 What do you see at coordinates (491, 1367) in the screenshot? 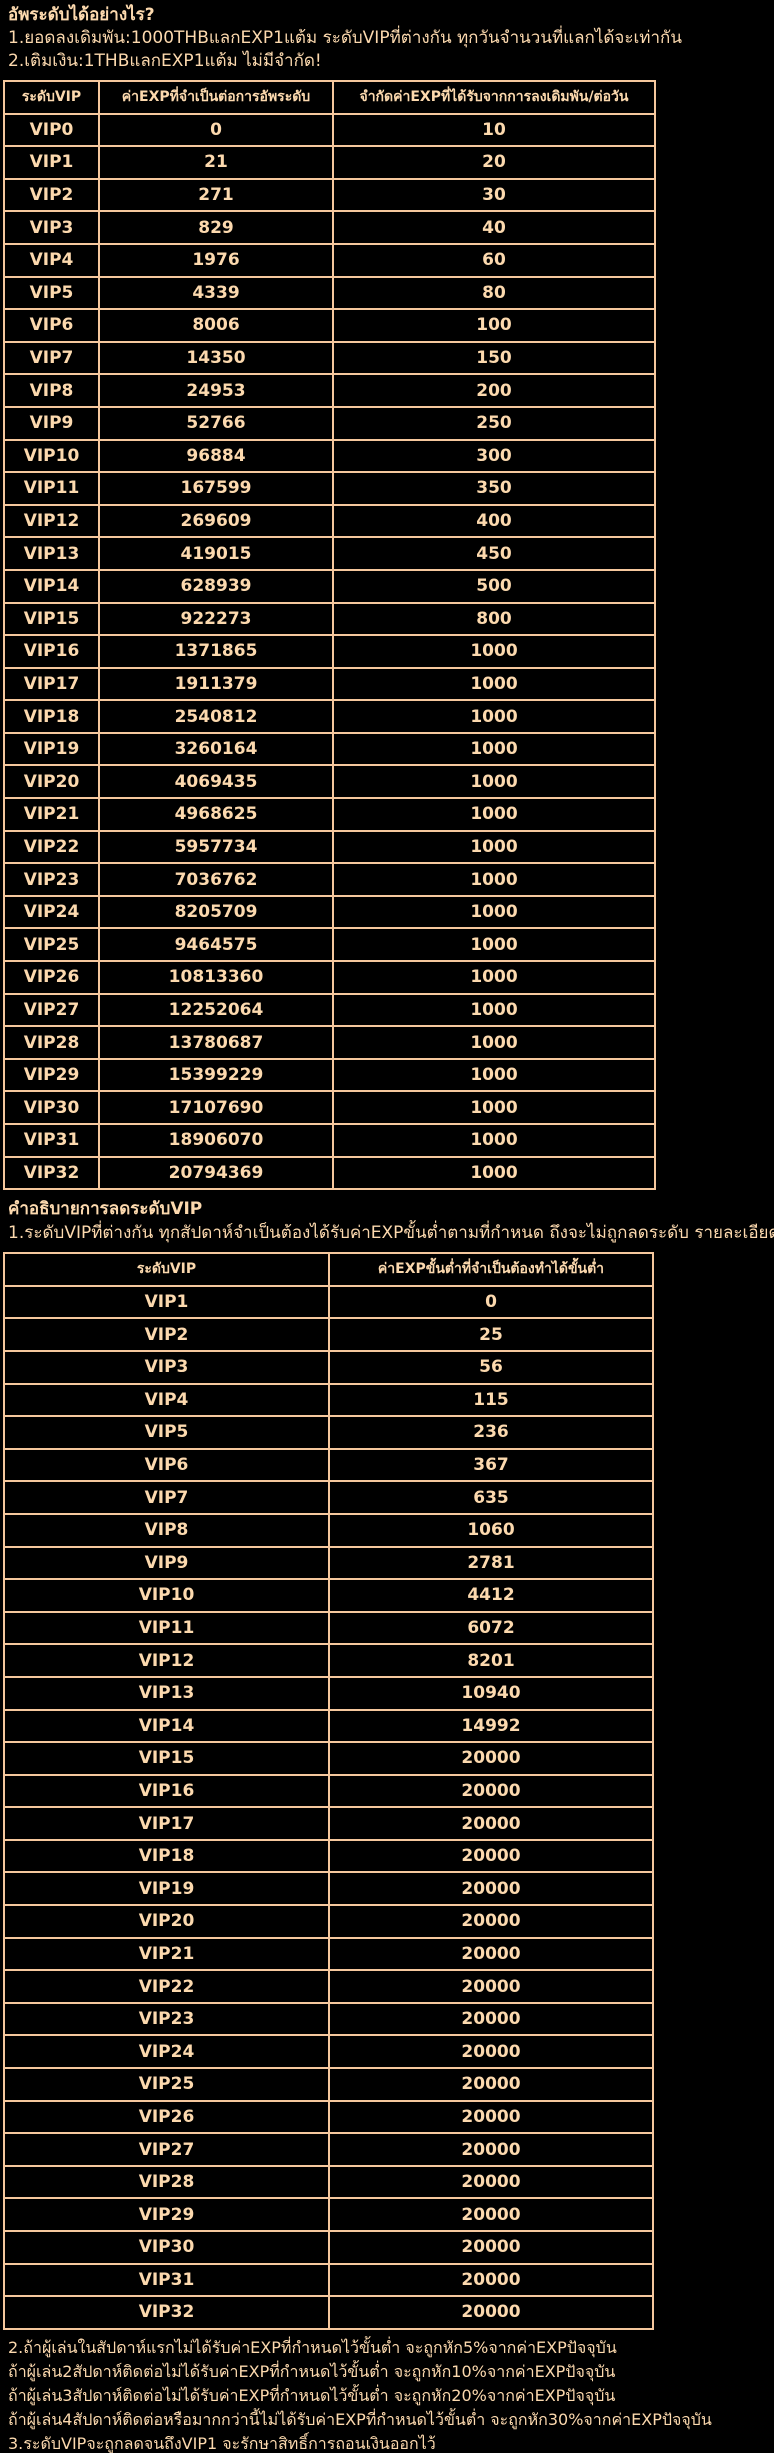
I see `table-cell: 56` at bounding box center [491, 1367].